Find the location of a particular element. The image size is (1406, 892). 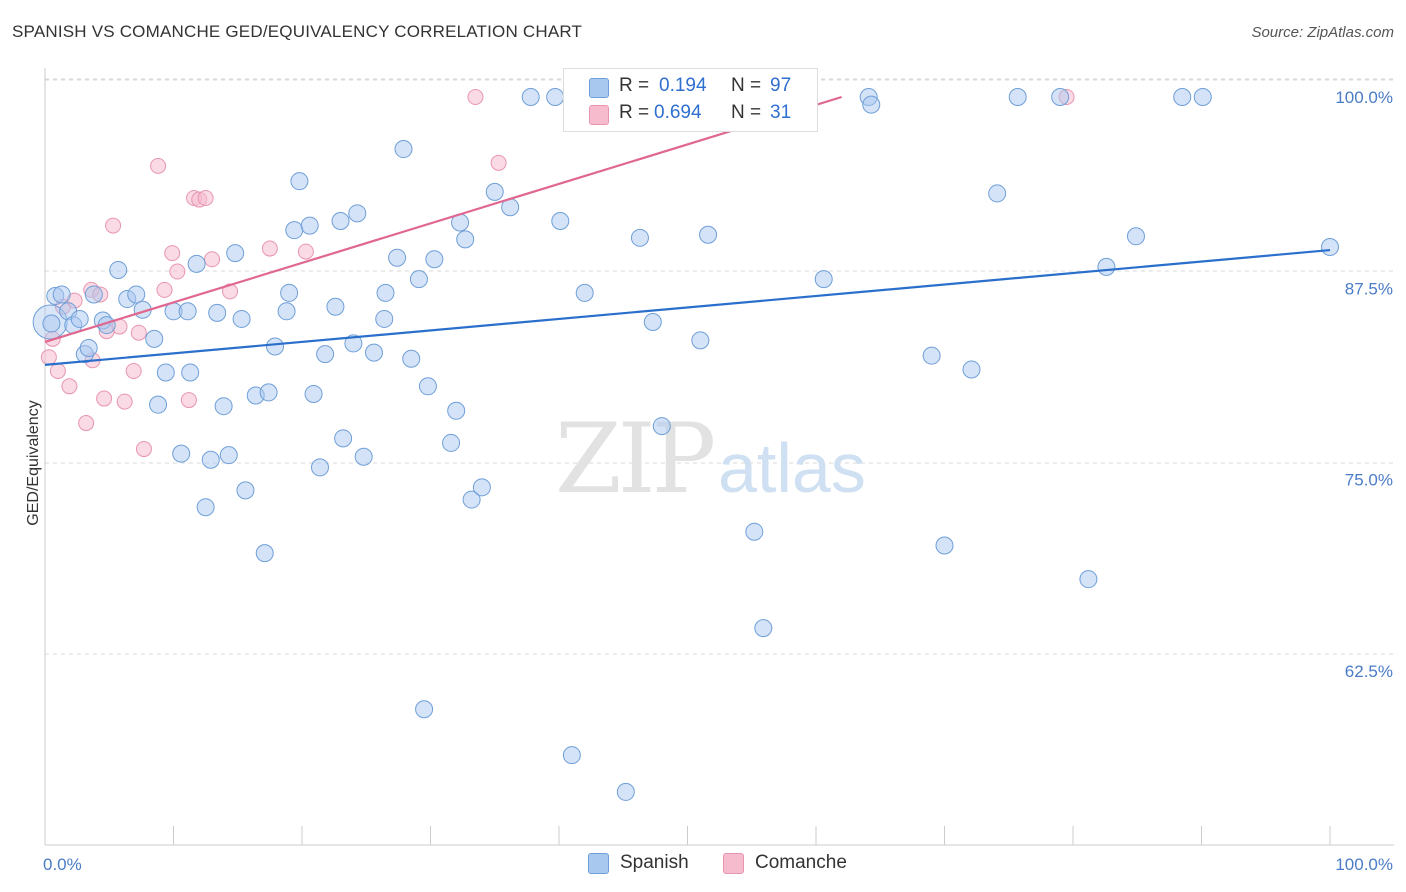

legend-swatch-comanche is located at coordinates (599, 115).